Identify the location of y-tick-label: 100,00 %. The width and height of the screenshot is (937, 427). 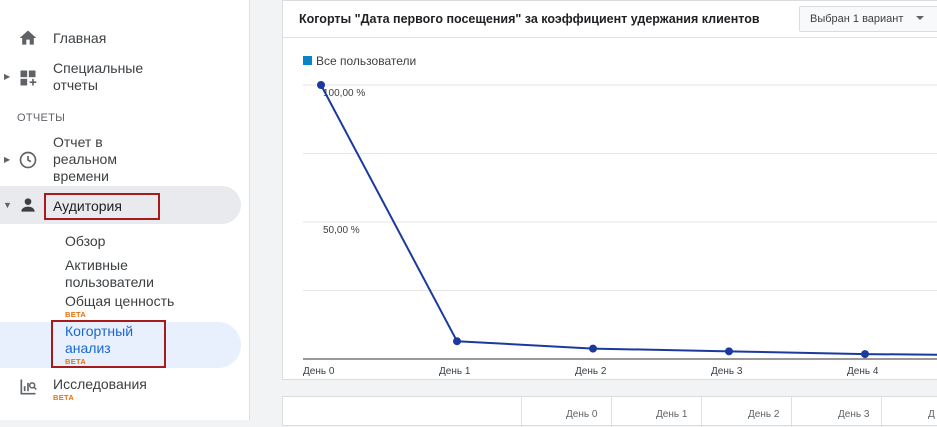
(344, 93).